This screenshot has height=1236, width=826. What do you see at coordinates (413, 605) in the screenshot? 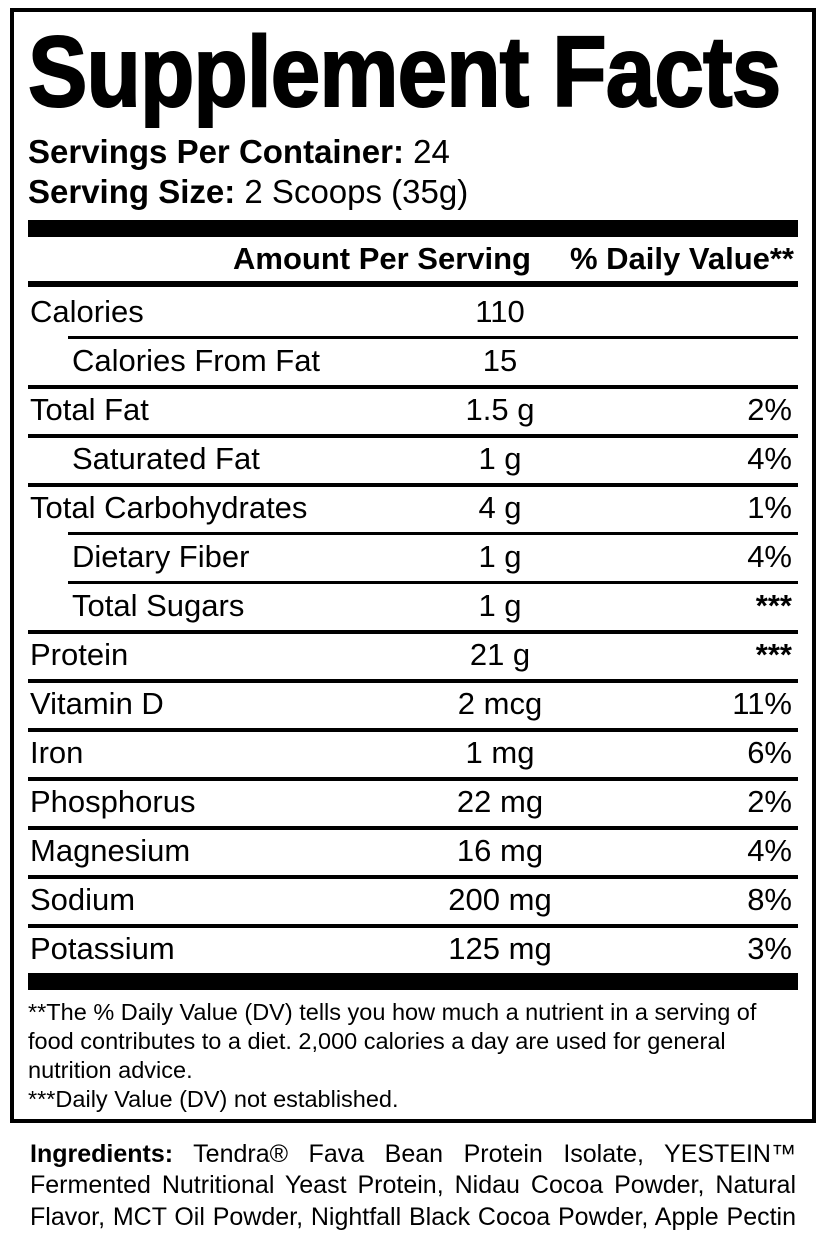
I see `table-row: Total Sugars 1 g ***` at bounding box center [413, 605].